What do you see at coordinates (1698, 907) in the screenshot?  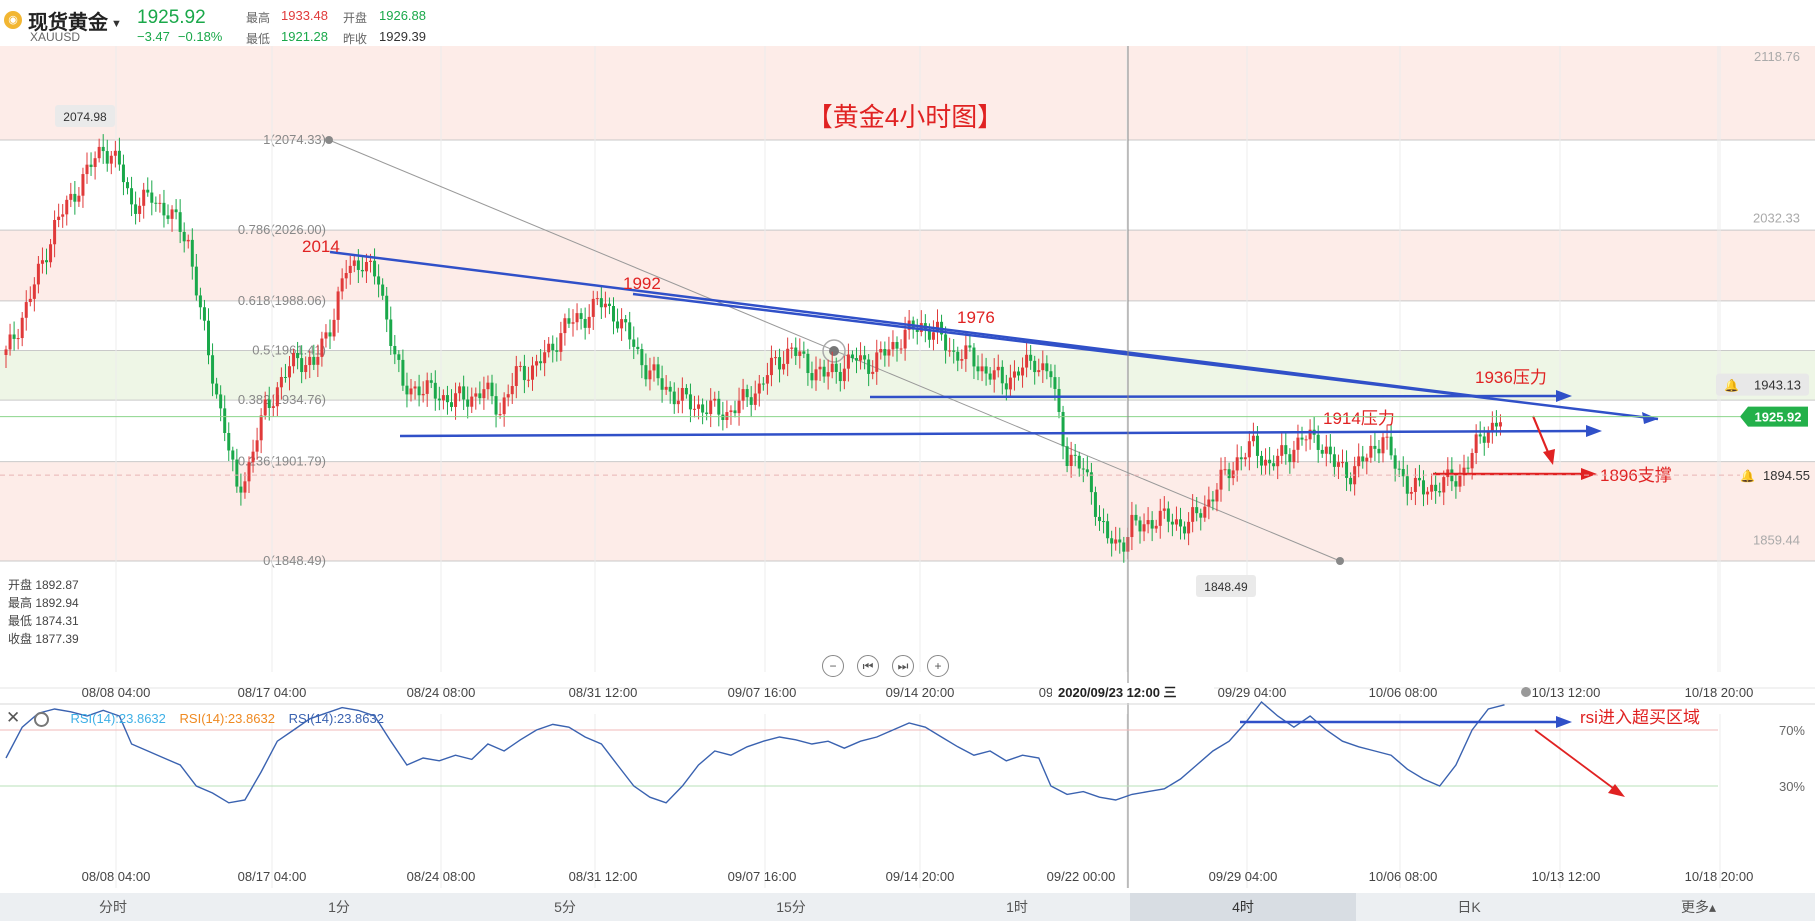 I see `tab-more: 更多▴` at bounding box center [1698, 907].